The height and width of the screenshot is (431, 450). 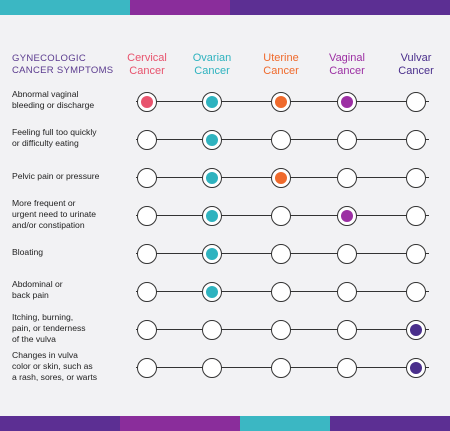 I want to click on symptom-label: Abdominal or back pain, so click(x=68, y=290).